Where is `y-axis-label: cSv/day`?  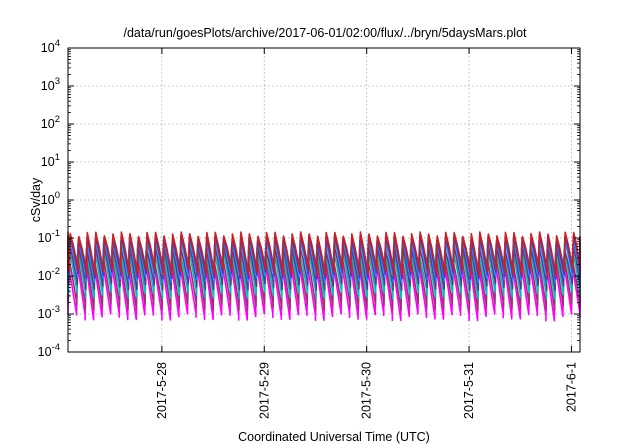
y-axis-label: cSv/day is located at coordinates (36, 199).